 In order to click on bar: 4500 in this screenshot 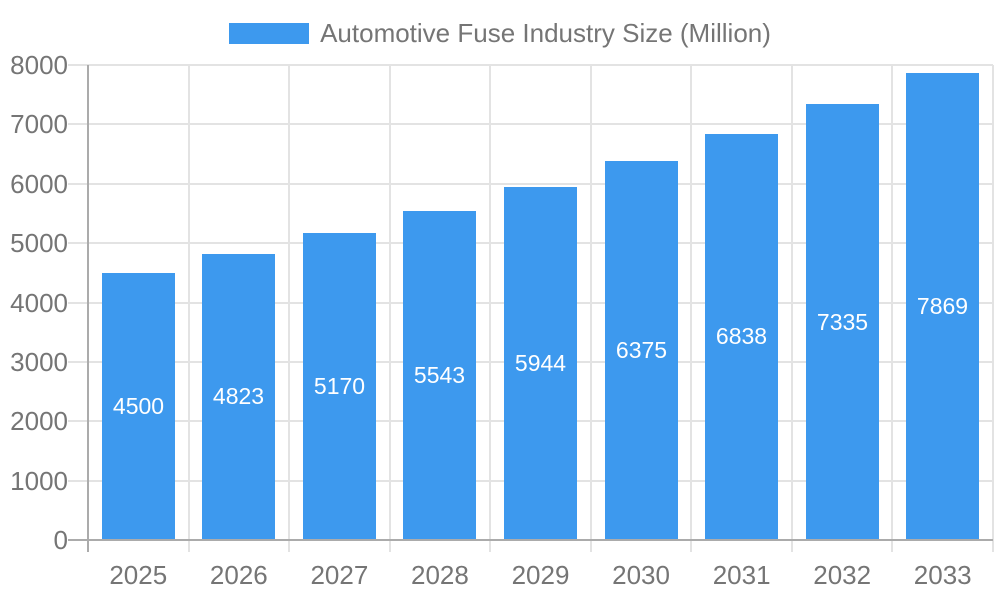, I will do `click(138, 406)`.